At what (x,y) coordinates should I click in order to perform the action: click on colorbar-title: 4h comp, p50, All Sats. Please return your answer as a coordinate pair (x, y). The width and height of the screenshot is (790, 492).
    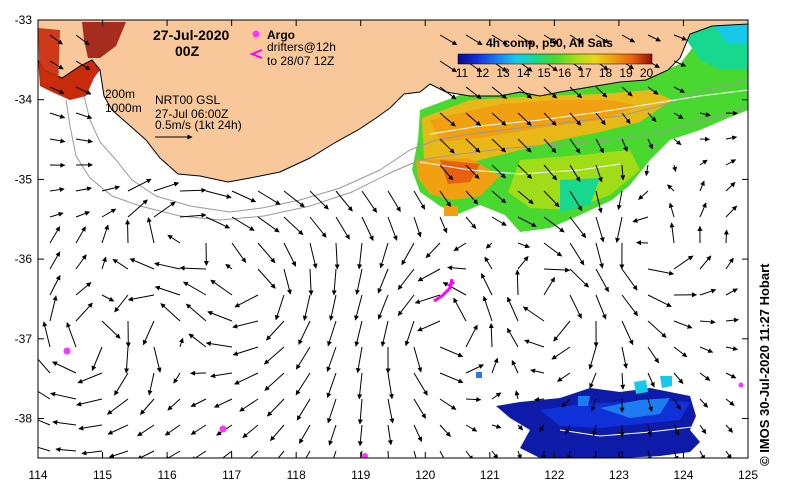
    Looking at the image, I should click on (549, 43).